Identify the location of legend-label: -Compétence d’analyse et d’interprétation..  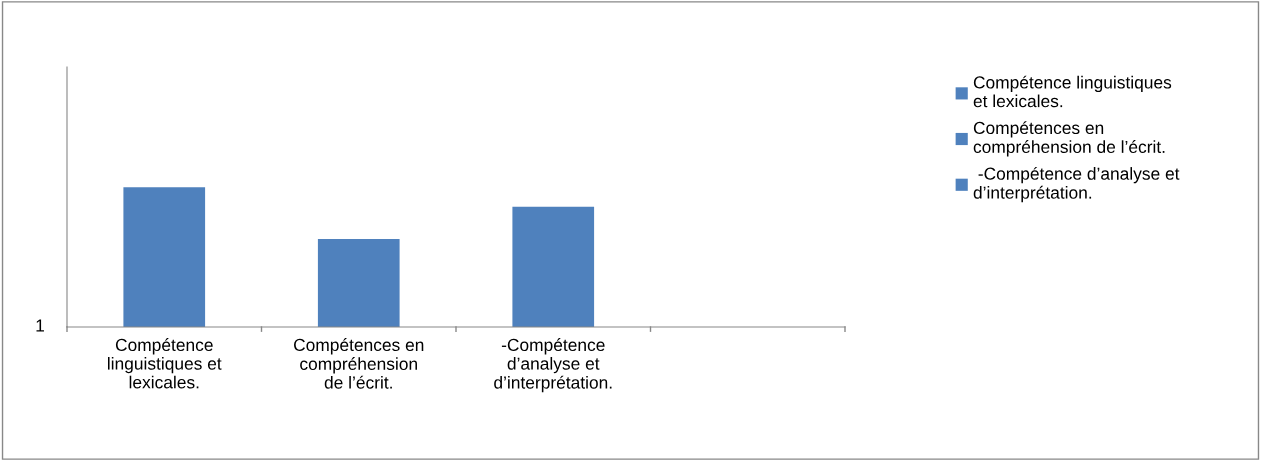
(1076, 184).